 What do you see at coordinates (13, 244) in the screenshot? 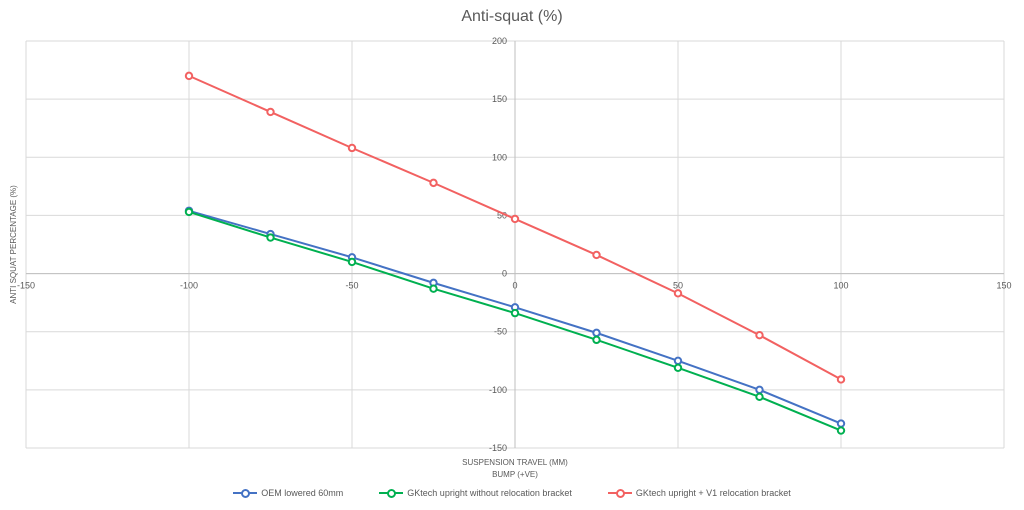
I see `y-axis-title: ANTI SQUAT PERCENTAGE (%)` at bounding box center [13, 244].